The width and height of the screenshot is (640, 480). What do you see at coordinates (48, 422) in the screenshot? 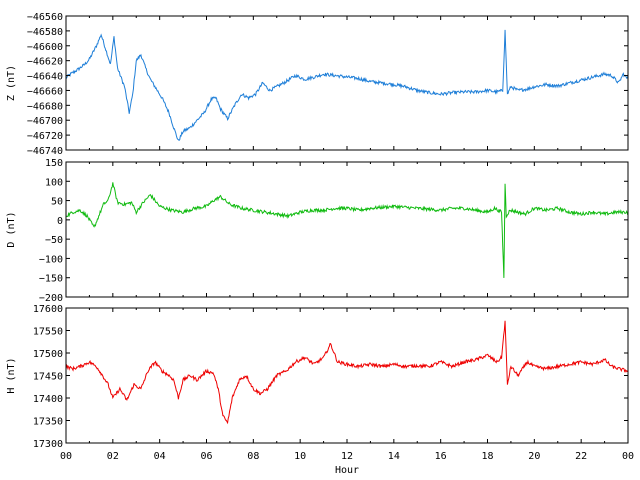
I see `h-panel-ytick-label-1: 17350` at bounding box center [48, 422].